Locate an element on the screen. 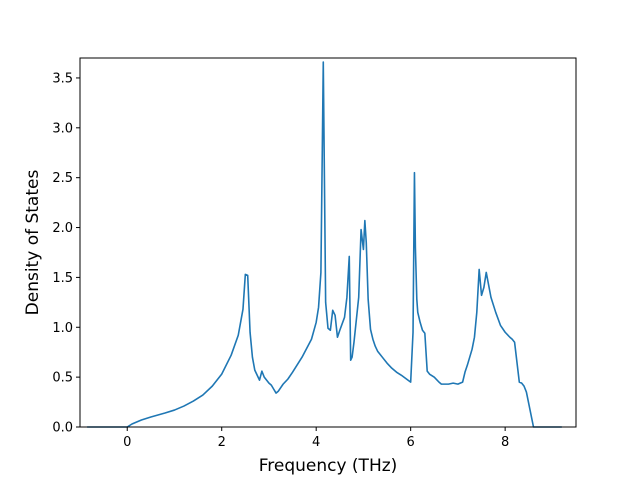 This screenshot has width=640, height=480. y-tick-label: 1.5 is located at coordinates (62, 278).